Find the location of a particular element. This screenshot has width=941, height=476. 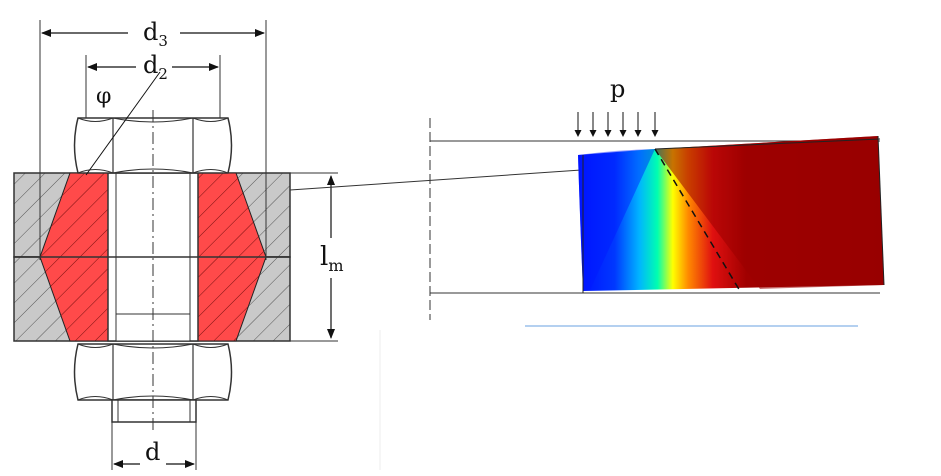

dimension-d: d is located at coordinates (154, 453).